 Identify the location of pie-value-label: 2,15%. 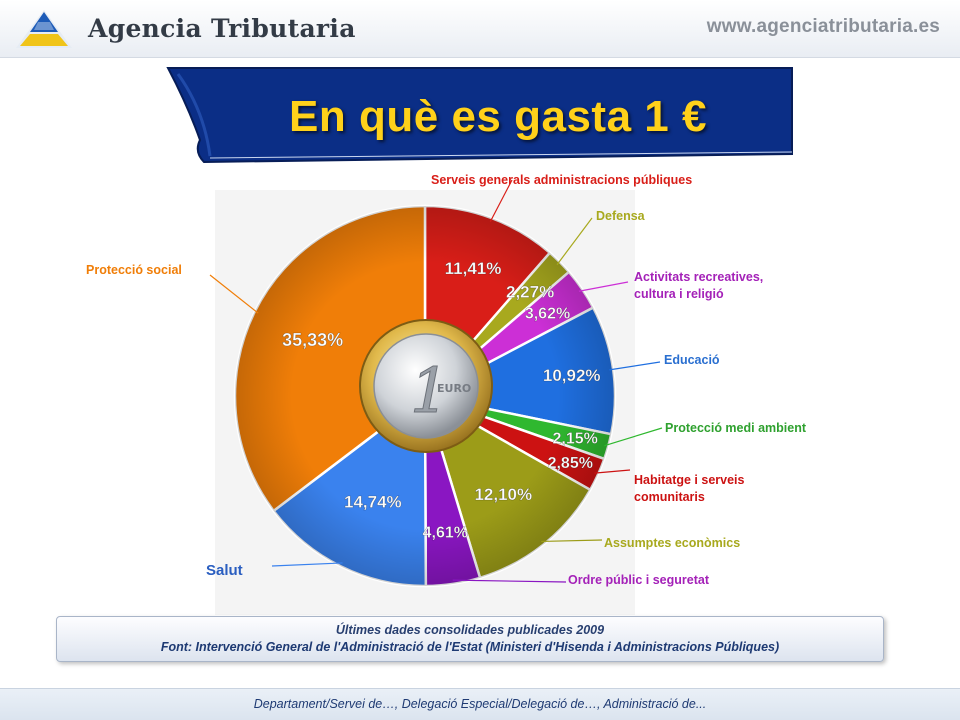
(574, 439).